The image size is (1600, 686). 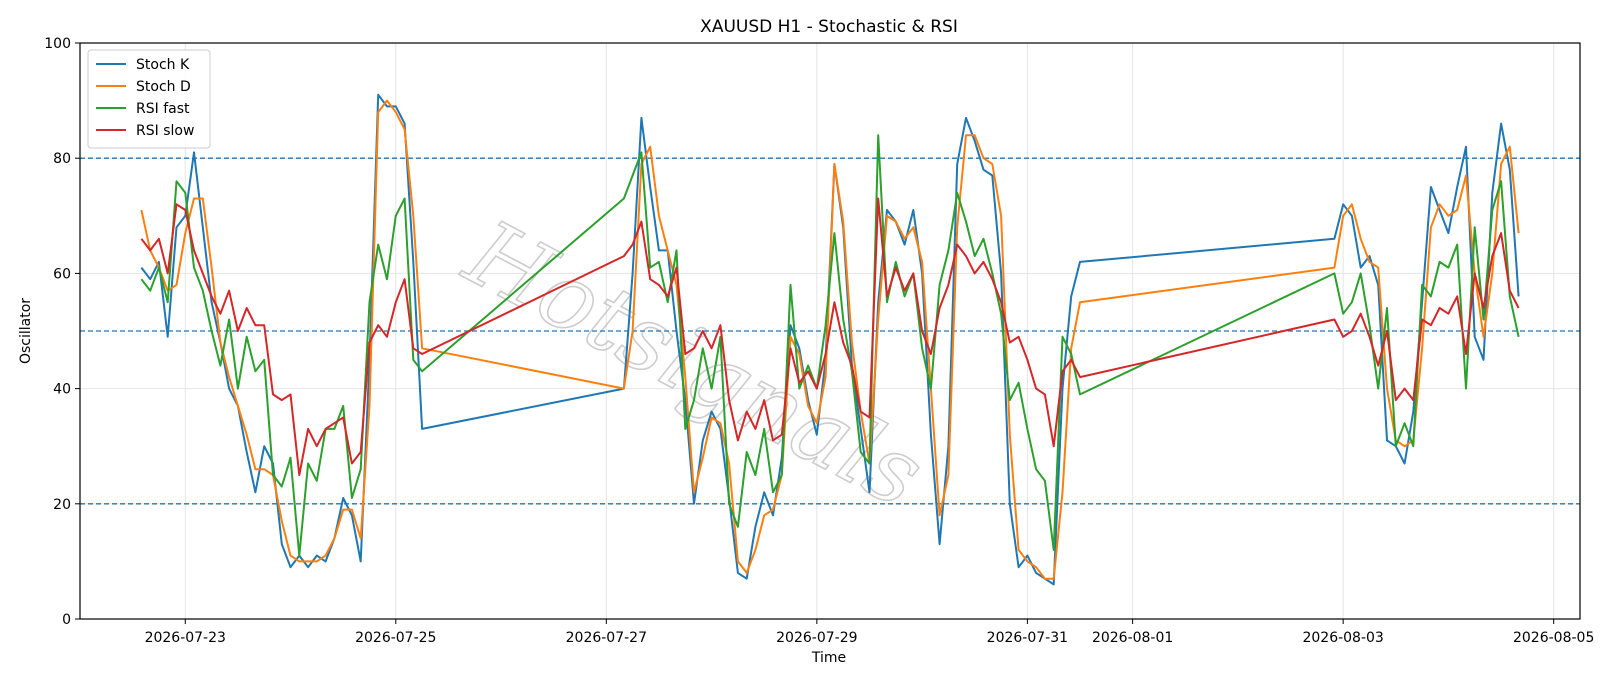 I want to click on y-tick-label: 60, so click(x=62, y=274).